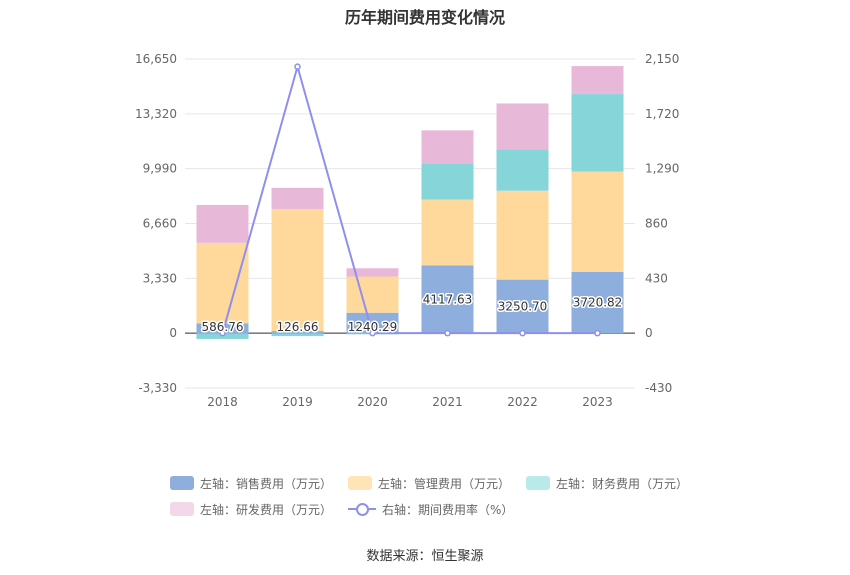  Describe the element at coordinates (522, 170) in the screenshot. I see `bar-finance-2022` at that location.